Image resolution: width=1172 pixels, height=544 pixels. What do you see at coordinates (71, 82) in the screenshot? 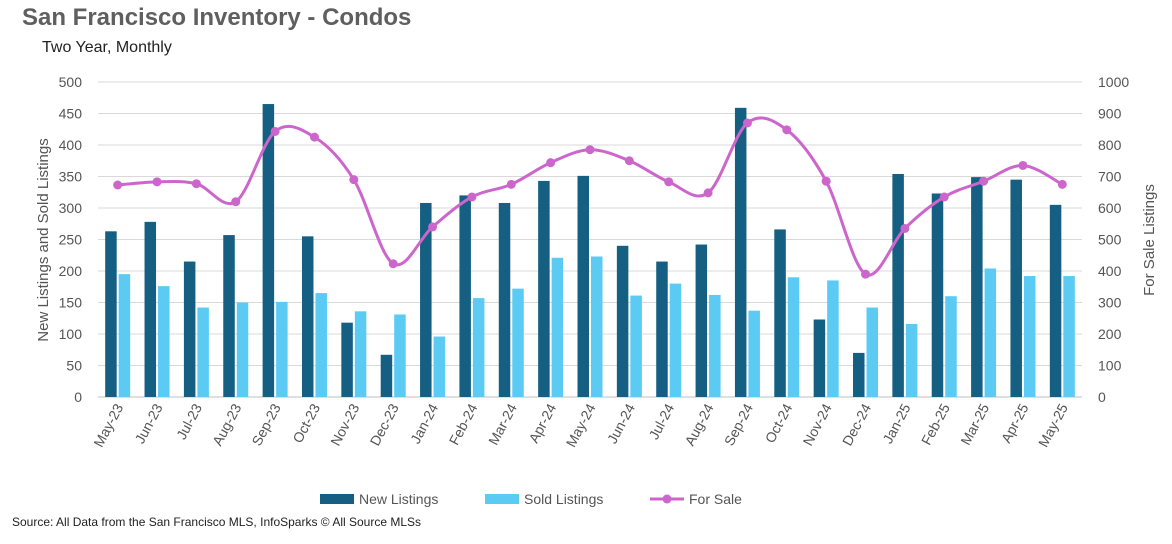
I see `left-tick-label: 500` at bounding box center [71, 82].